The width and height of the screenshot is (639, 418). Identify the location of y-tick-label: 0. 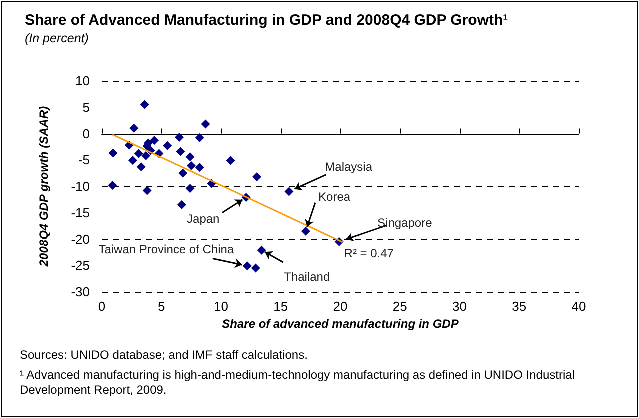
(86, 134).